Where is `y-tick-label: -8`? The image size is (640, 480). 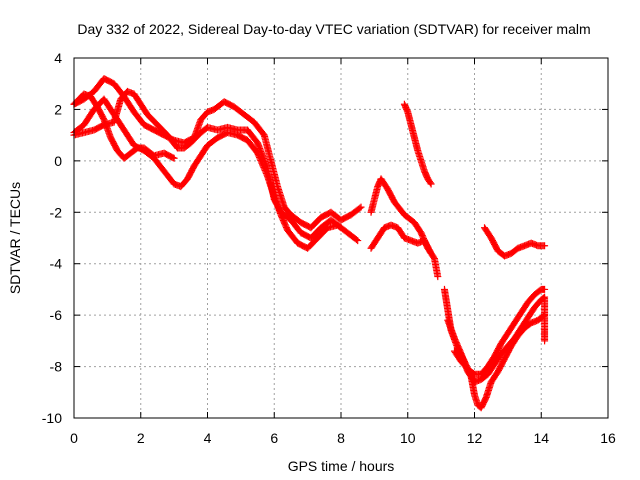
y-tick-label: -8 is located at coordinates (56, 367).